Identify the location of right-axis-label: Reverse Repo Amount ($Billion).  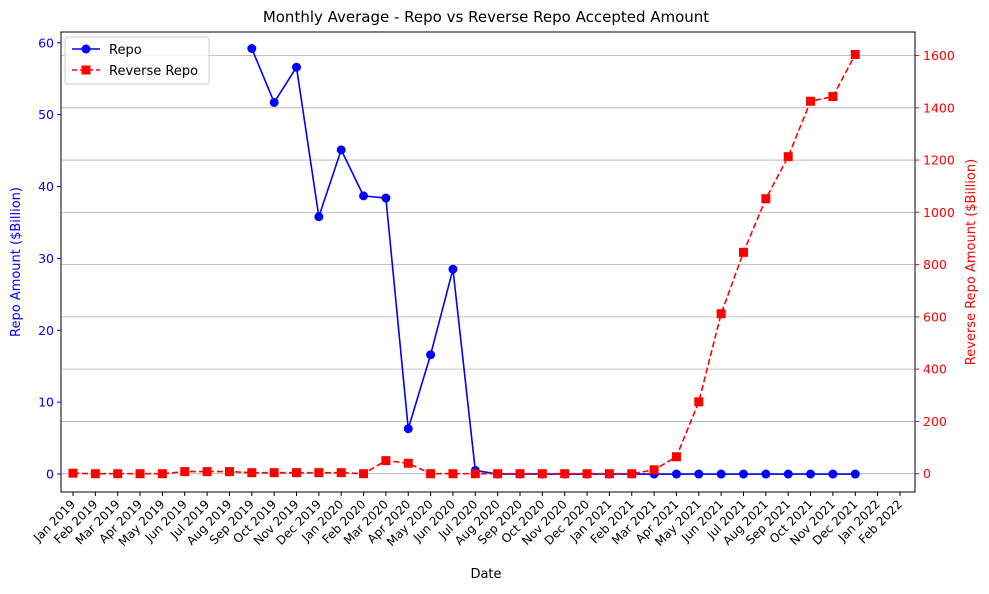
(971, 262).